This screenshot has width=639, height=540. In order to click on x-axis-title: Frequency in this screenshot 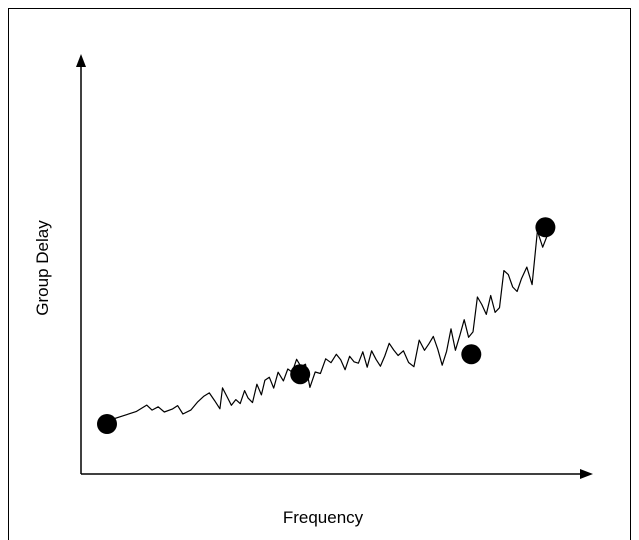, I will do `click(323, 517)`.